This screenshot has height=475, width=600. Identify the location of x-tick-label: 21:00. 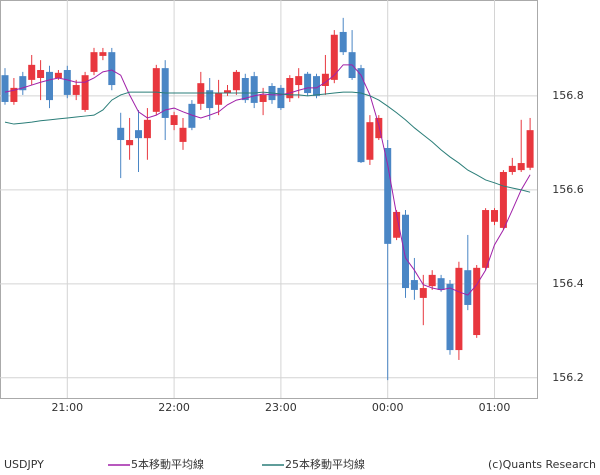
(67, 407).